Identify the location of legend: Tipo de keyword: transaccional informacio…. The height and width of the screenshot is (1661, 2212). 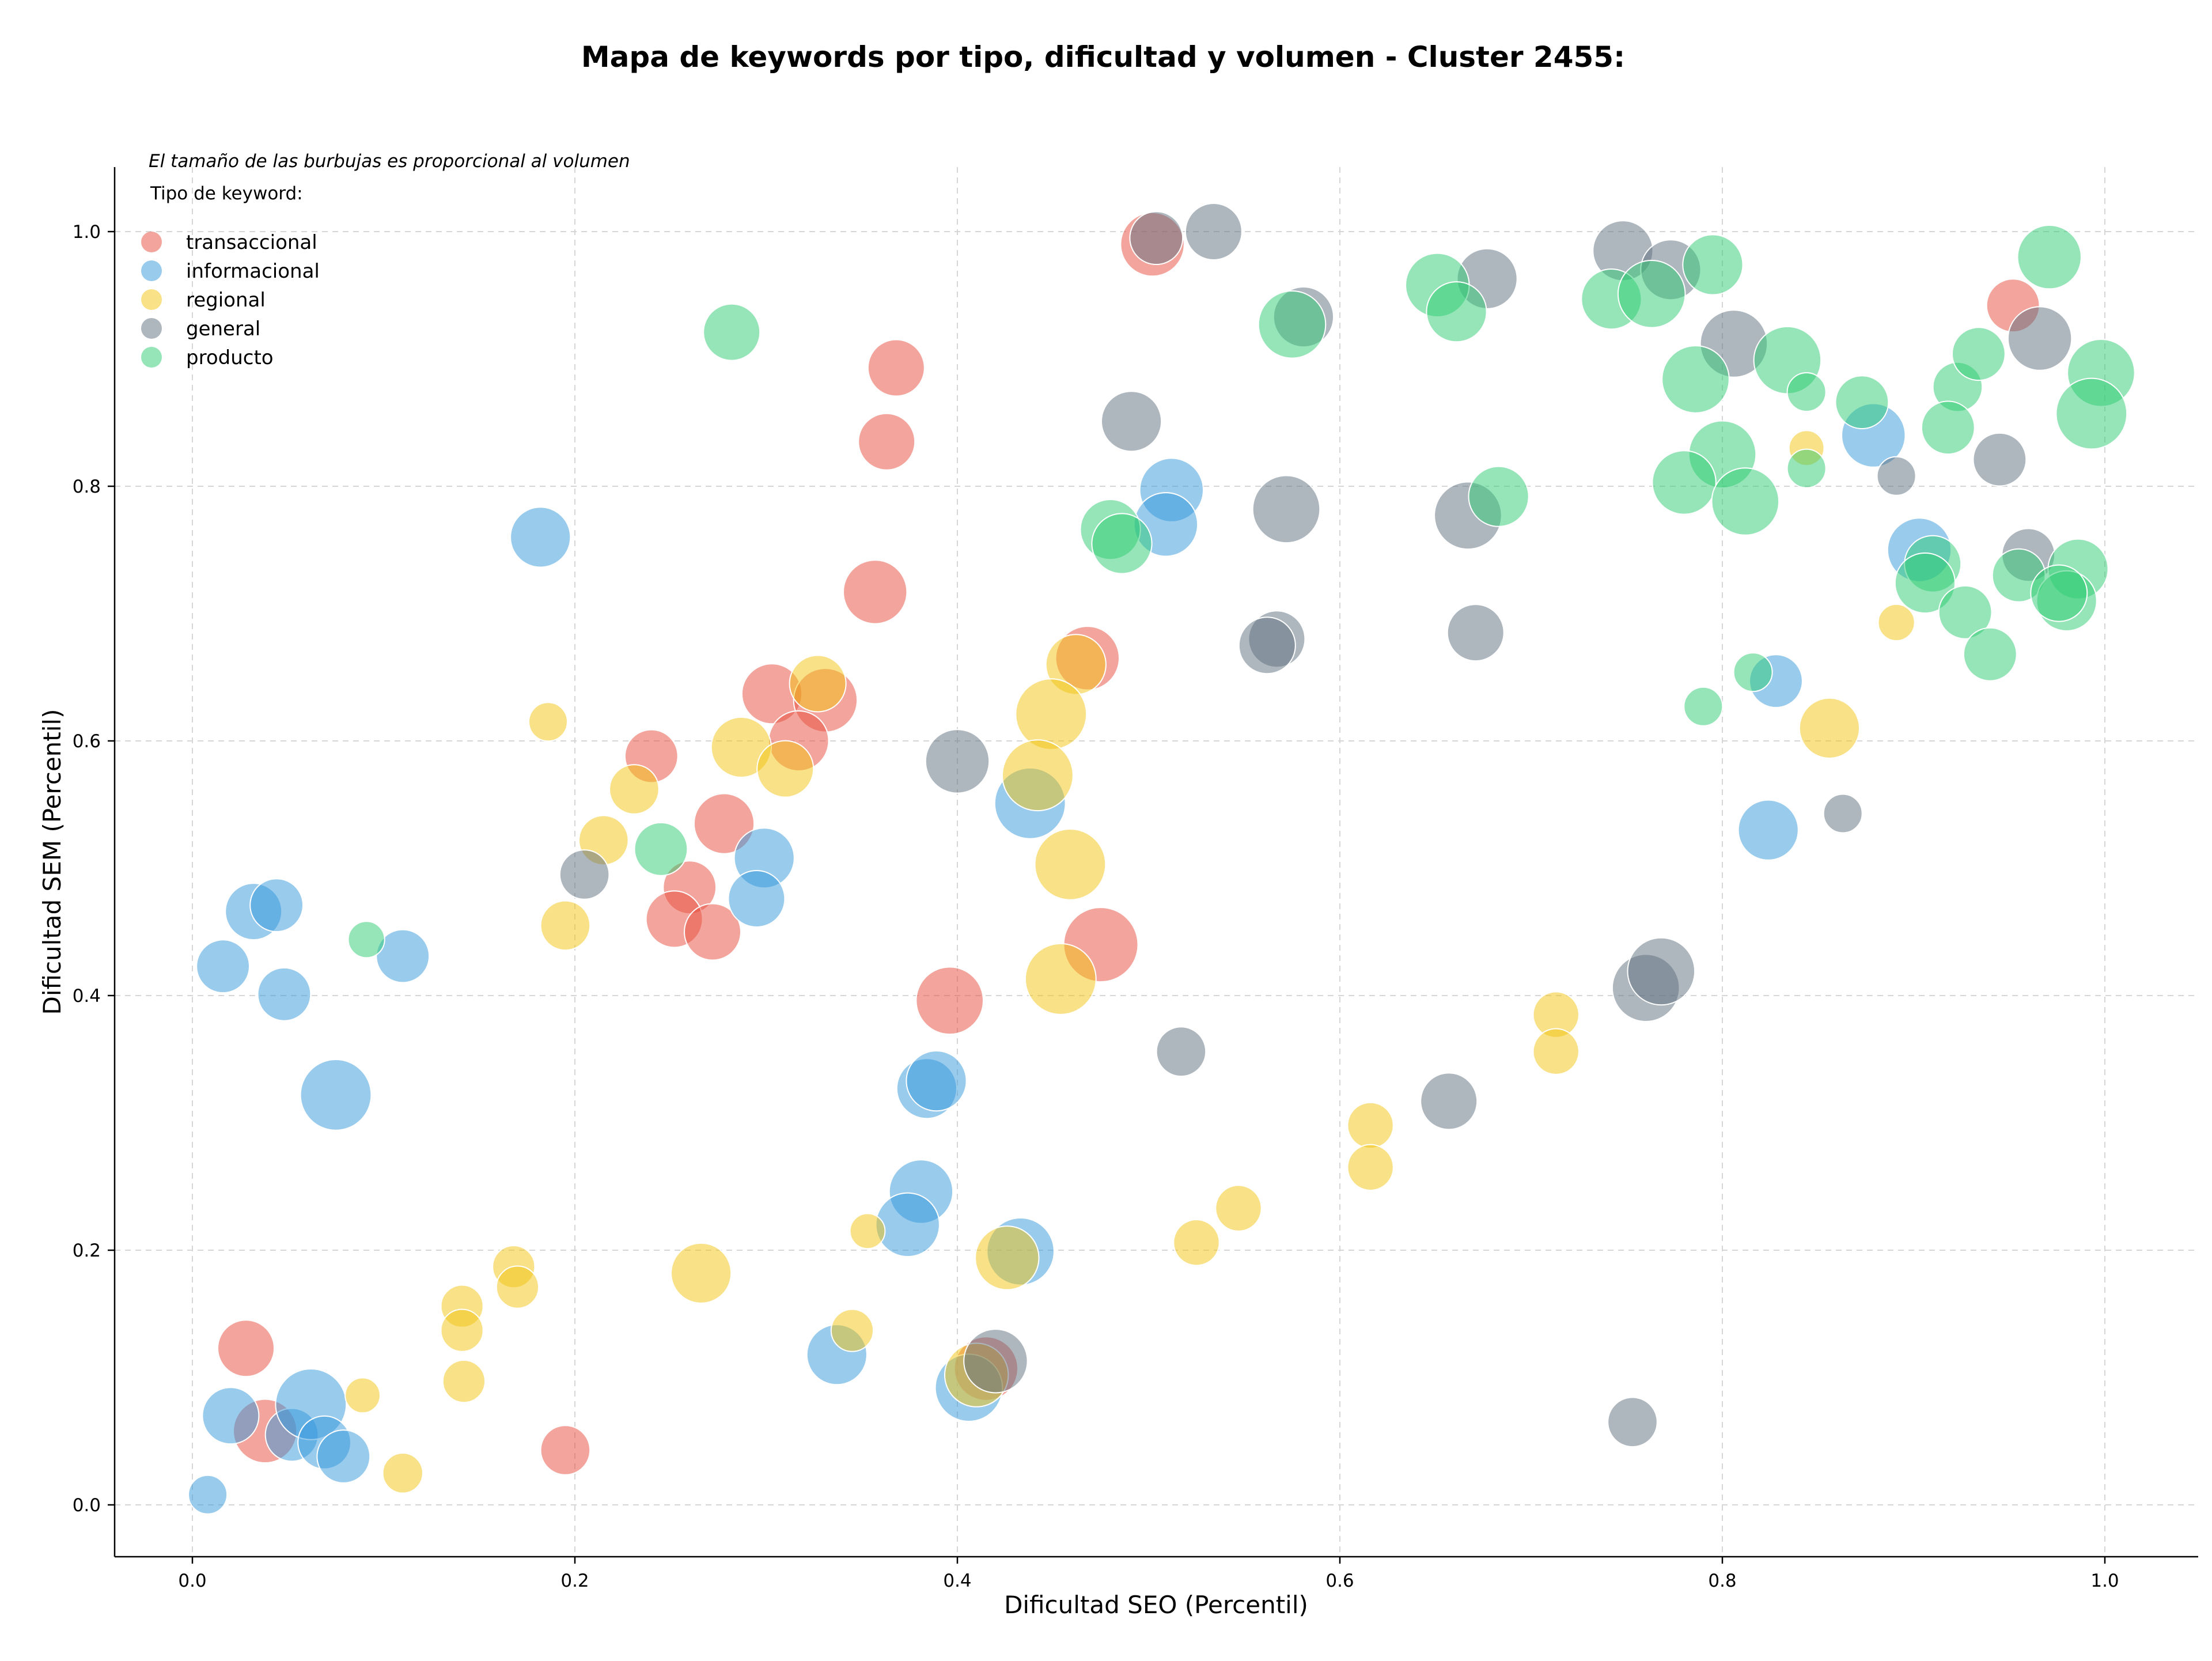
(230, 276).